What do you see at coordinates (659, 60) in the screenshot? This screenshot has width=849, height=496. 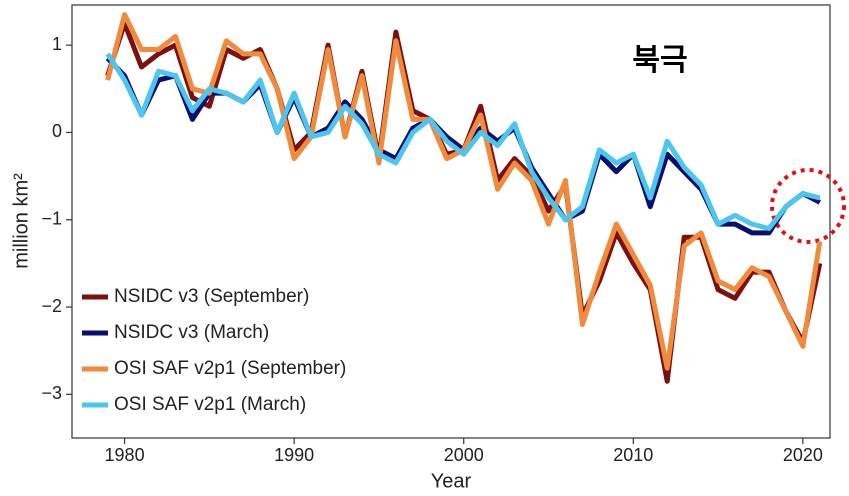 I see `annotation: 북극` at bounding box center [659, 60].